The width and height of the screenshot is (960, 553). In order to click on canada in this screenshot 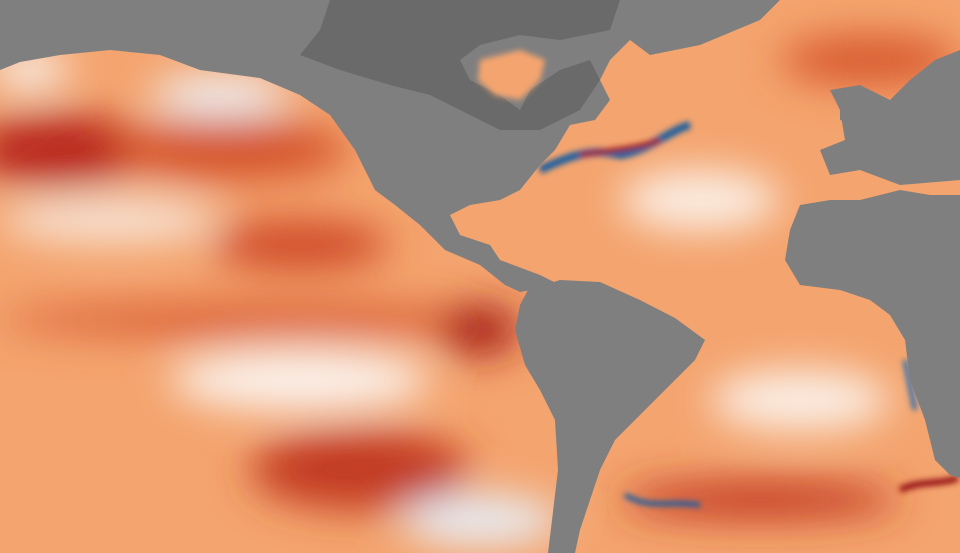, I will do `click(460, 65)`.